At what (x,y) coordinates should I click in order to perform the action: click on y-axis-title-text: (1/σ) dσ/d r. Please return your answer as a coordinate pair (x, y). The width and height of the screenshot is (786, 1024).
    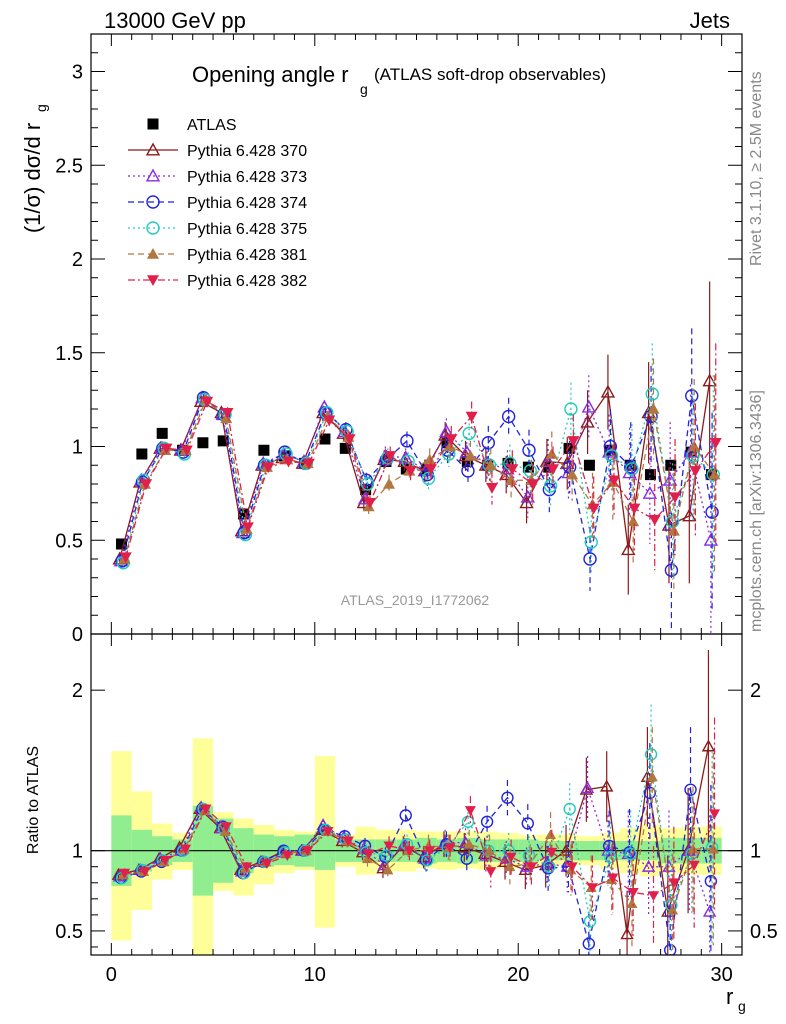
    Looking at the image, I should click on (32, 178).